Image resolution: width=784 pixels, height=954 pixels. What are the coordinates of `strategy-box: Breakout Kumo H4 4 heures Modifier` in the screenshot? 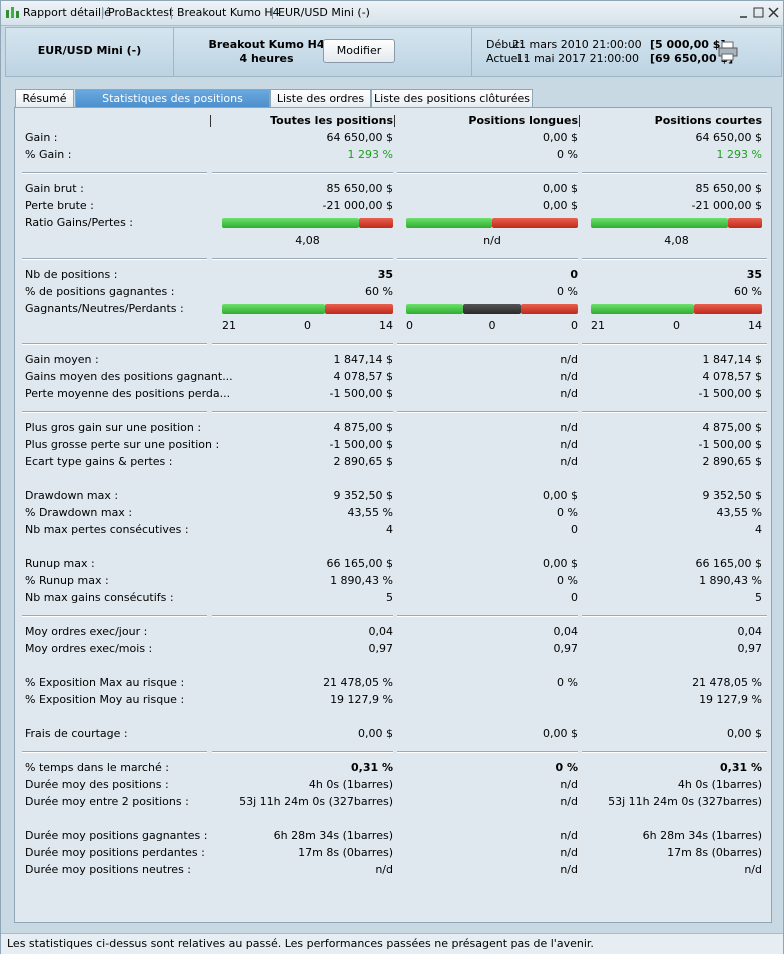 It's located at (322, 52).